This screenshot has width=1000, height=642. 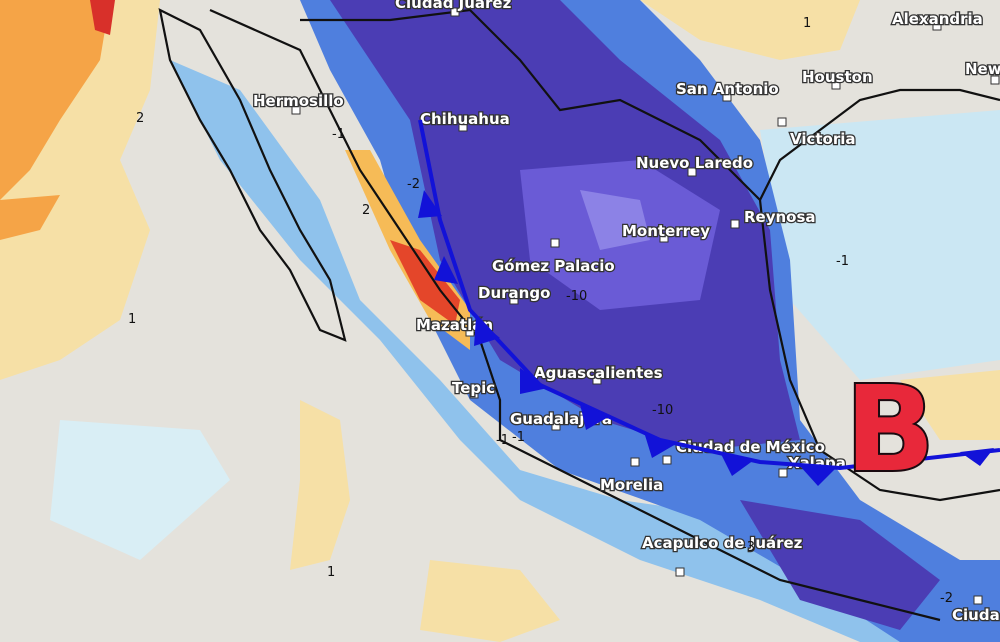 I want to click on city-label: New, so click(x=982, y=69).